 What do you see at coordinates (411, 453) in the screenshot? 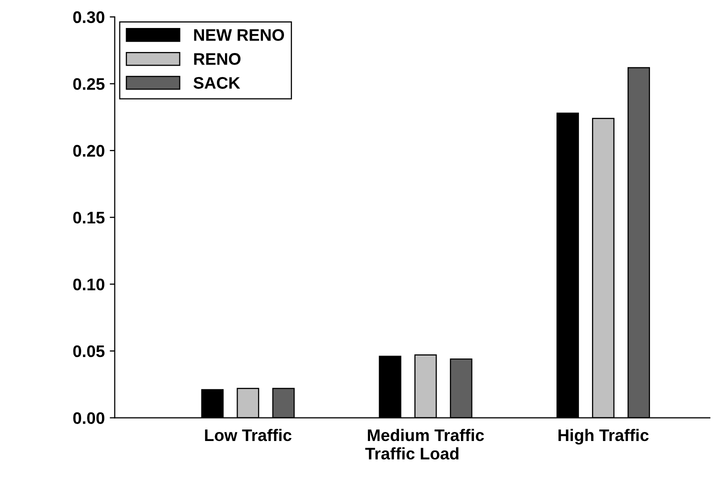
I see `x-axis-title: Traffic Load` at bounding box center [411, 453].